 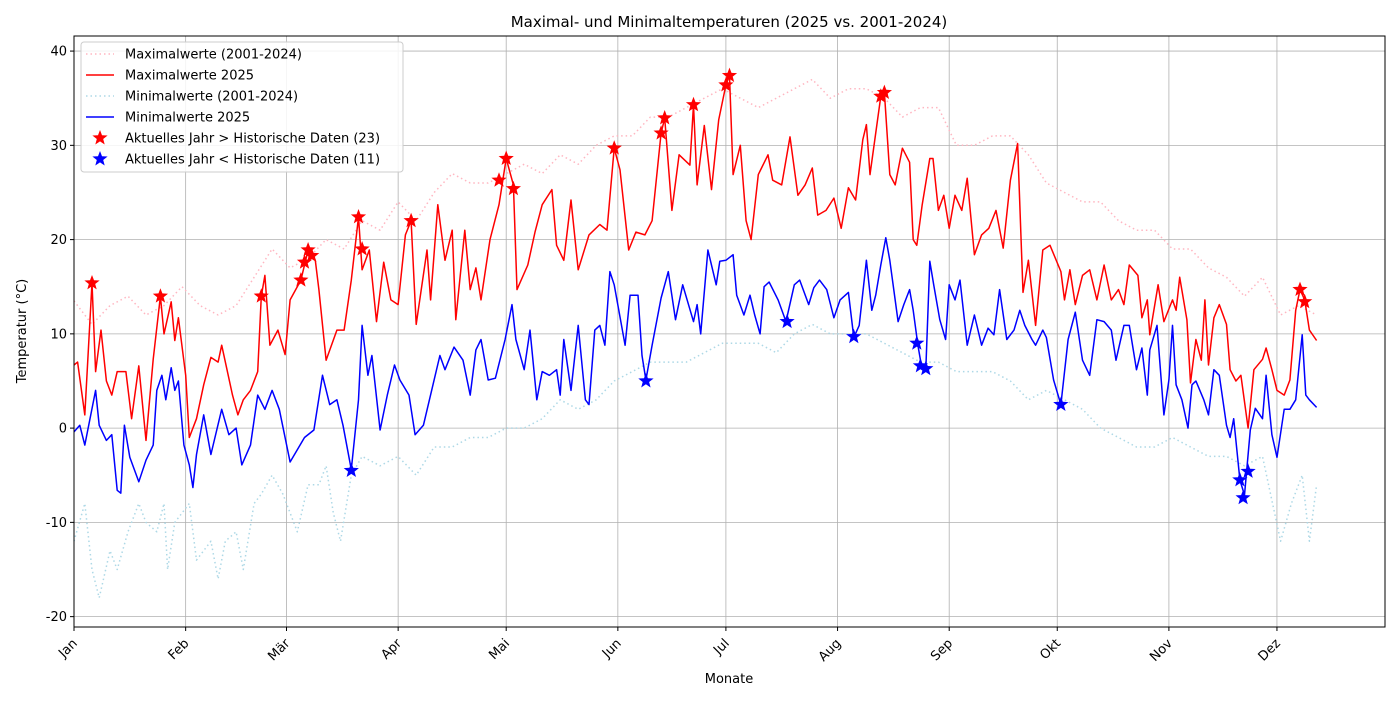 What do you see at coordinates (721, 647) in the screenshot?
I see `x-tick-label: Jul` at bounding box center [721, 647].